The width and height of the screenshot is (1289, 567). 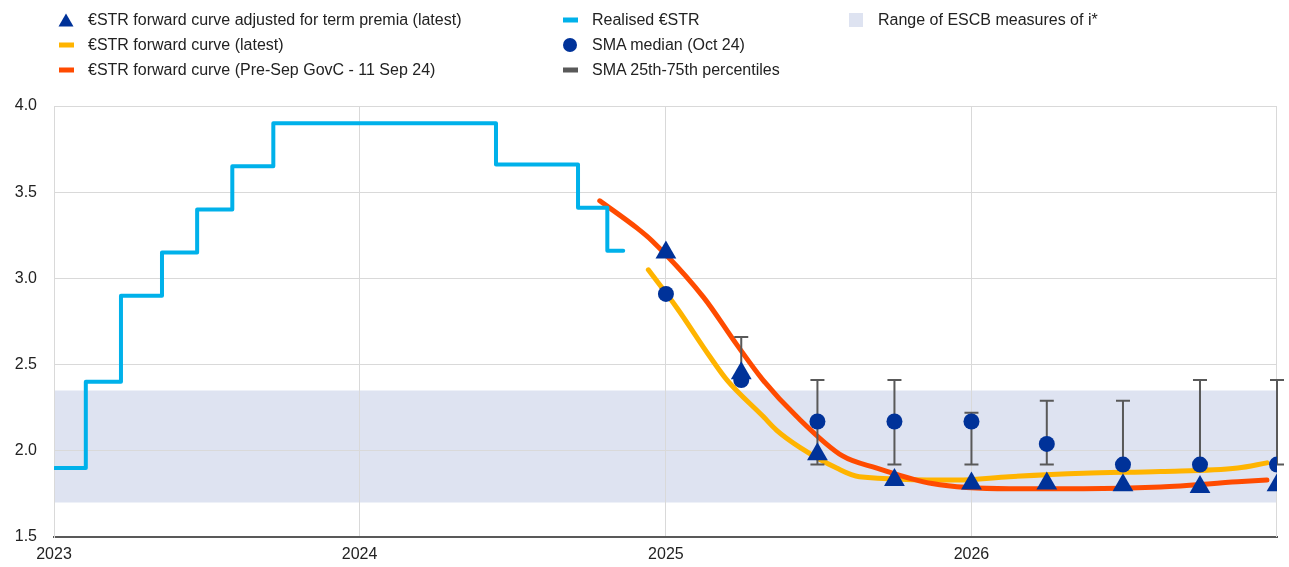 What do you see at coordinates (988, 19) in the screenshot?
I see `legend-label: Range of ESCB measures of i*` at bounding box center [988, 19].